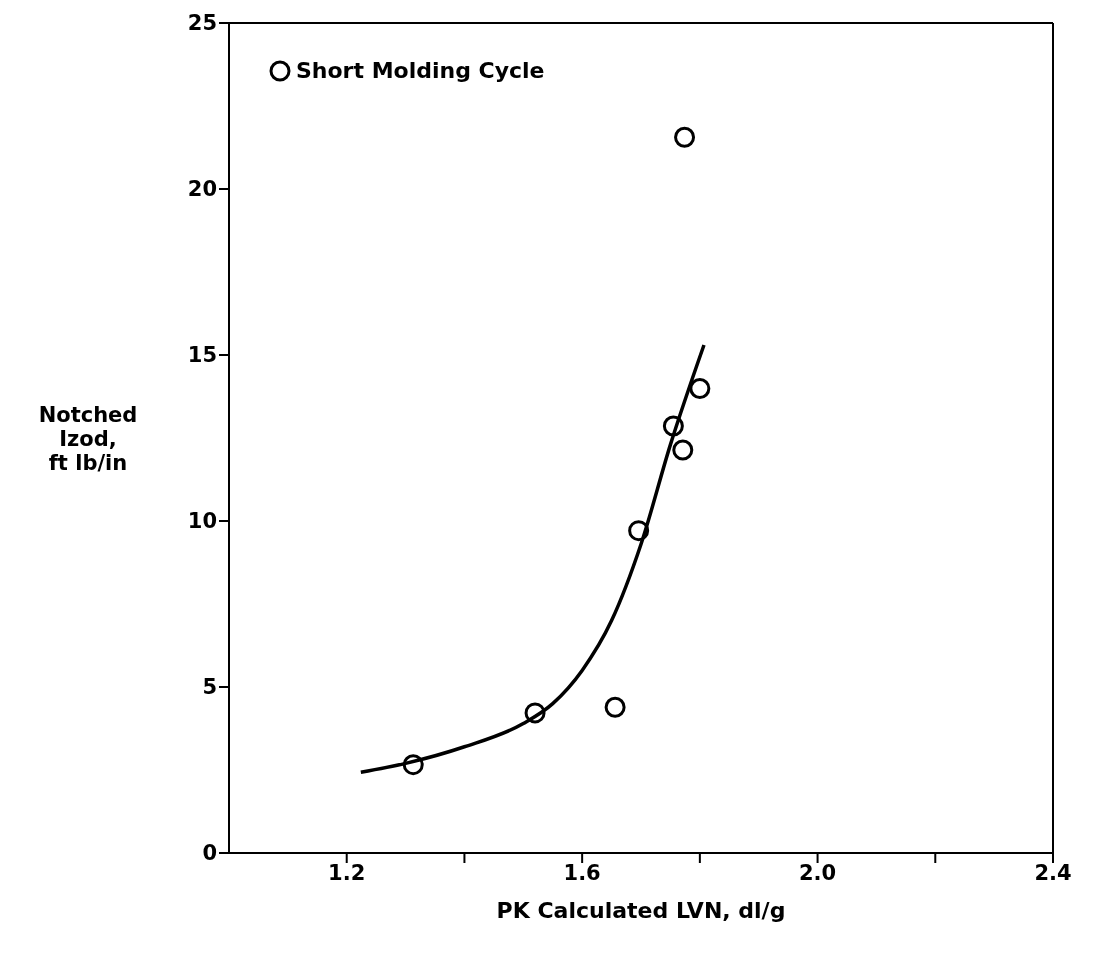 The image size is (1103, 973). What do you see at coordinates (202, 355) in the screenshot?
I see `y-tick-label: 15` at bounding box center [202, 355].